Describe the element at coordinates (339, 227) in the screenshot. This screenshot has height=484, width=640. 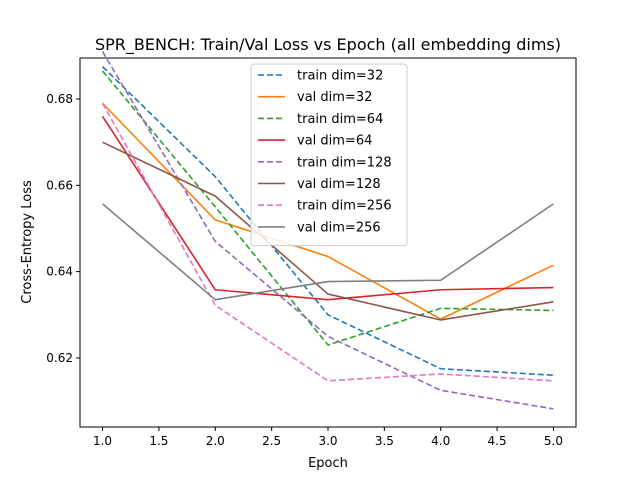
I see `legend-label: val dim=256` at that location.